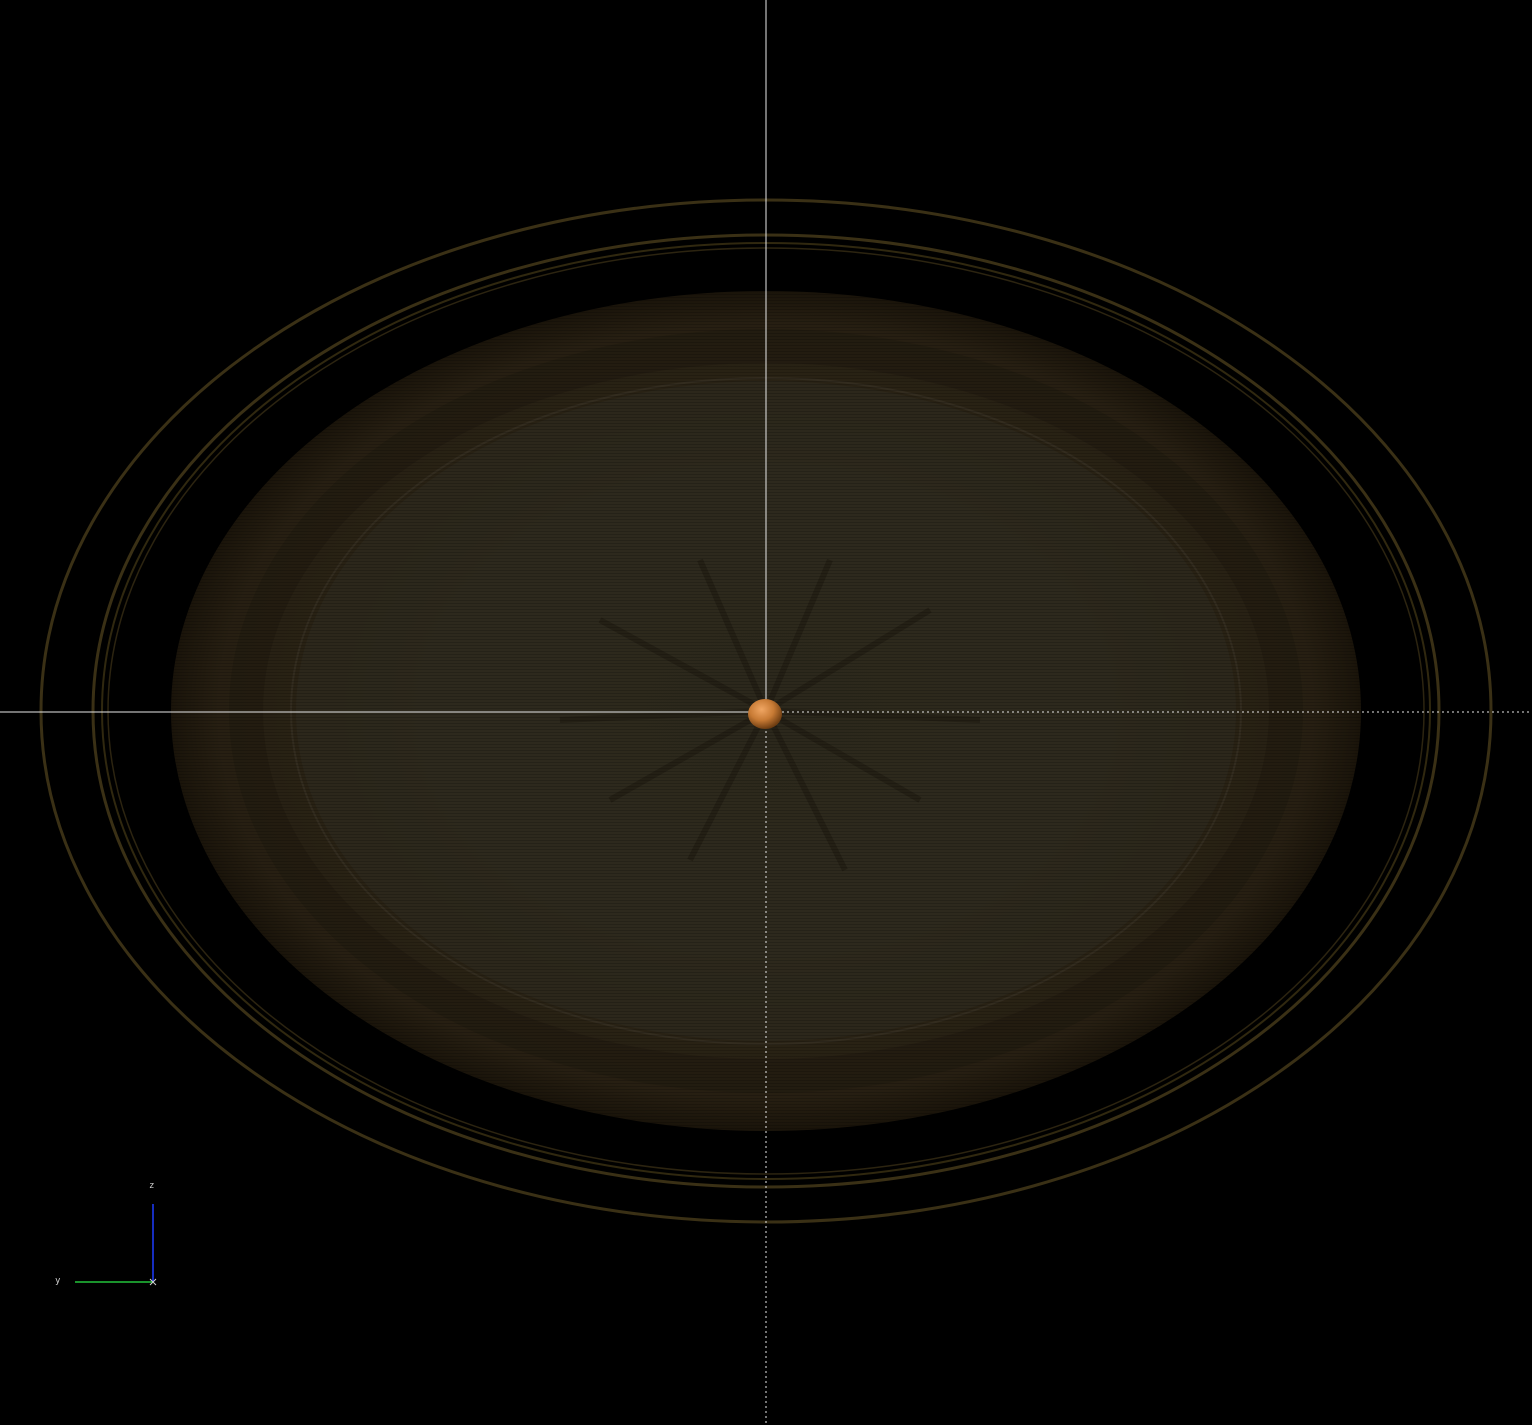 The width and height of the screenshot is (1532, 1425). Describe the element at coordinates (765, 714) in the screenshot. I see `central-body` at that location.